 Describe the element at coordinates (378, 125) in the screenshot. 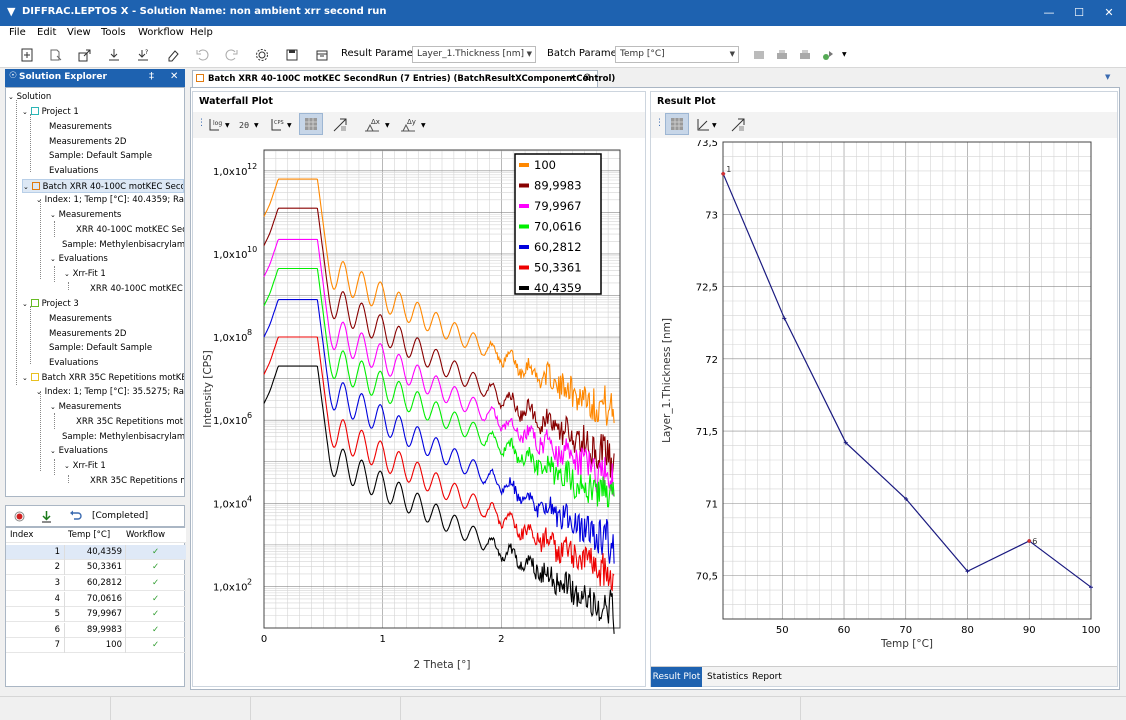

I see `delta-x-button: Δx ▼` at that location.